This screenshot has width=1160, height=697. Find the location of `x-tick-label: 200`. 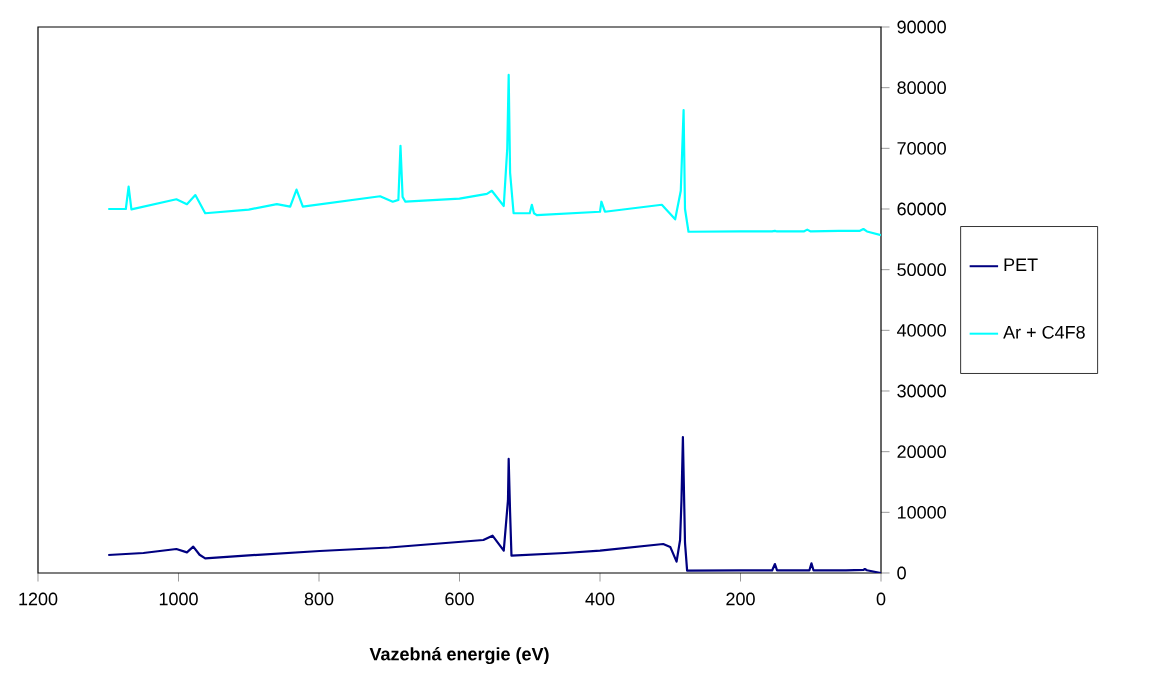

x-tick-label: 200 is located at coordinates (740, 599).